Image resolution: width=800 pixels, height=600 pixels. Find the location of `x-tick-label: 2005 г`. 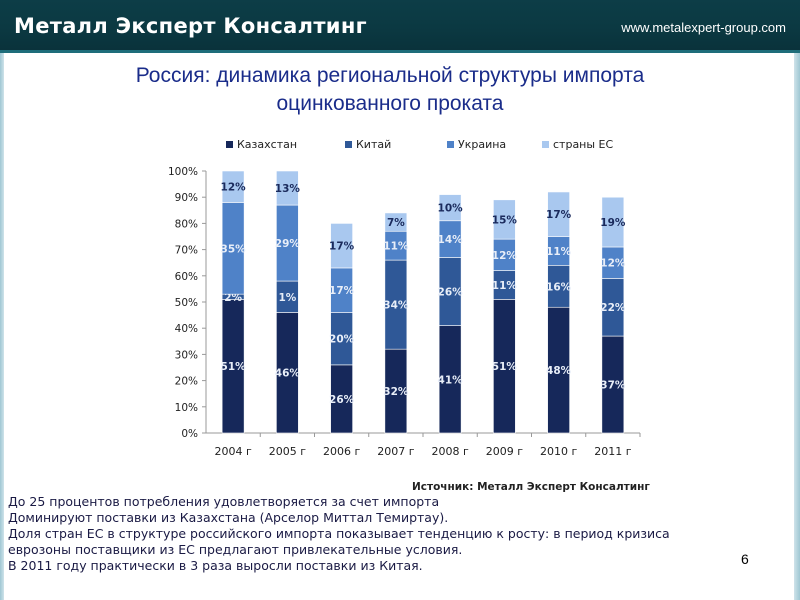

x-tick-label: 2005 г is located at coordinates (287, 451).